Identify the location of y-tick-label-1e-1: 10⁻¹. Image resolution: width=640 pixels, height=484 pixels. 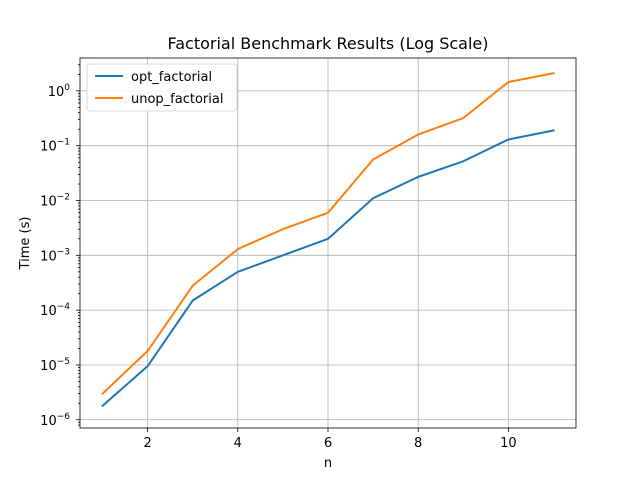
(55, 146).